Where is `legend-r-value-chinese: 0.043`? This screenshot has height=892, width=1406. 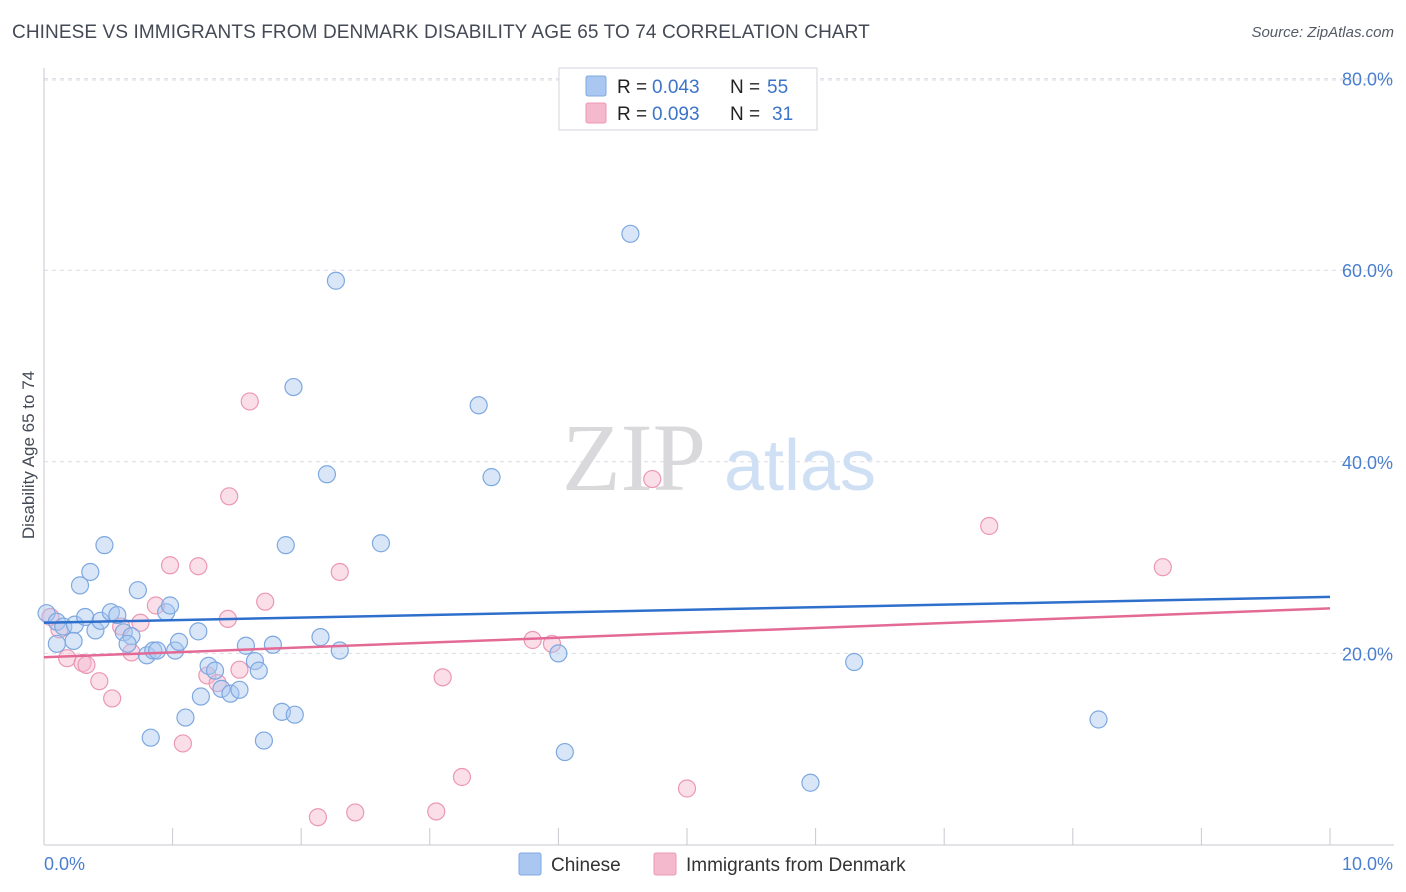 legend-r-value-chinese: 0.043 is located at coordinates (676, 87).